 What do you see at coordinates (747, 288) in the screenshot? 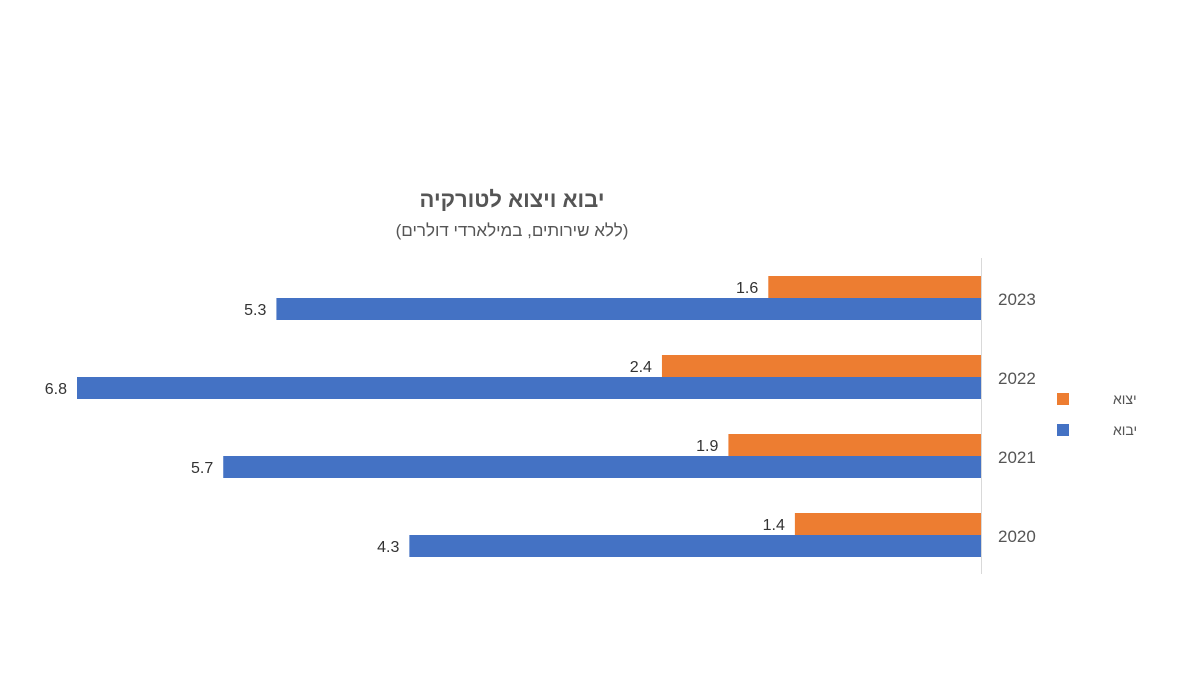
I see `data-label-2023-0: 1.6` at bounding box center [747, 288].